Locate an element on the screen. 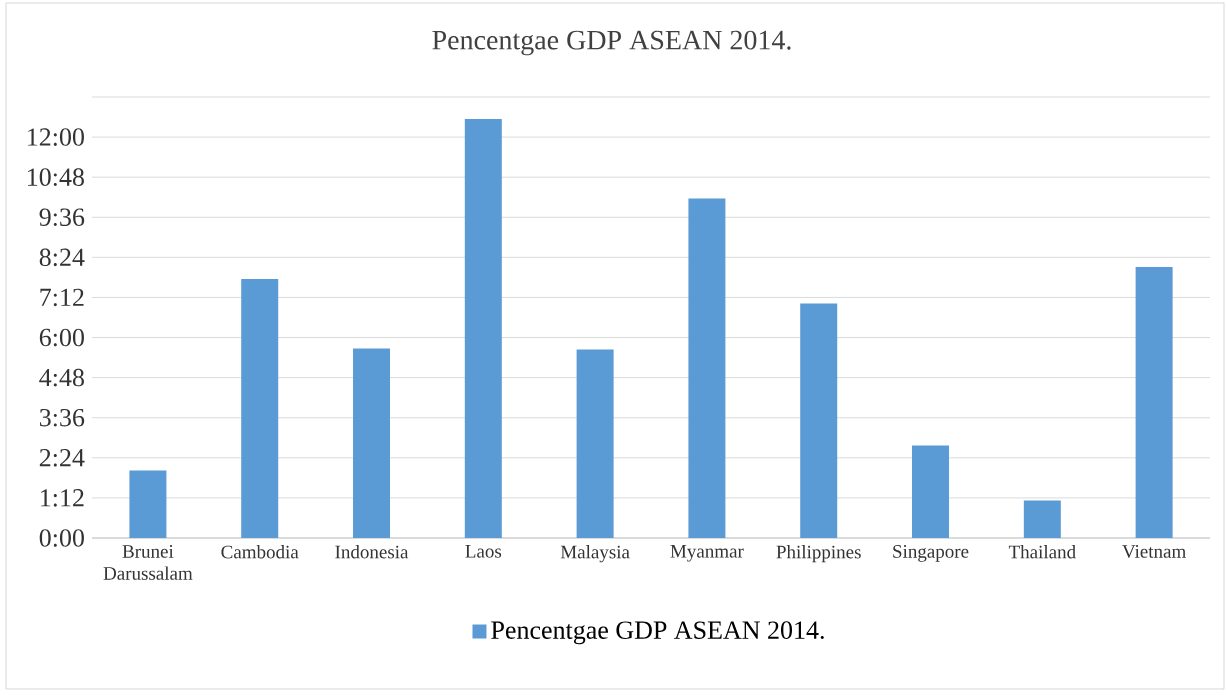 This screenshot has width=1226, height=695. x-tick-label: Singapore is located at coordinates (931, 553).